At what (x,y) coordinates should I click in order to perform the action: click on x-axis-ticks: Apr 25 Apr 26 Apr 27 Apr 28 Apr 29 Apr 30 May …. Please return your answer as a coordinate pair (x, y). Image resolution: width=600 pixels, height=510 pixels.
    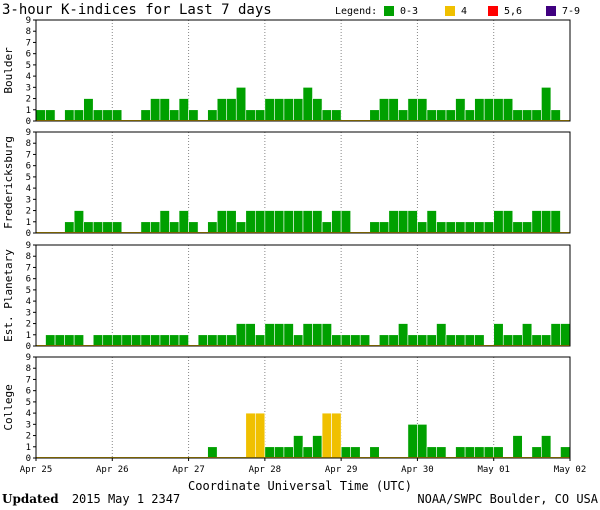
    Looking at the image, I should click on (303, 466).